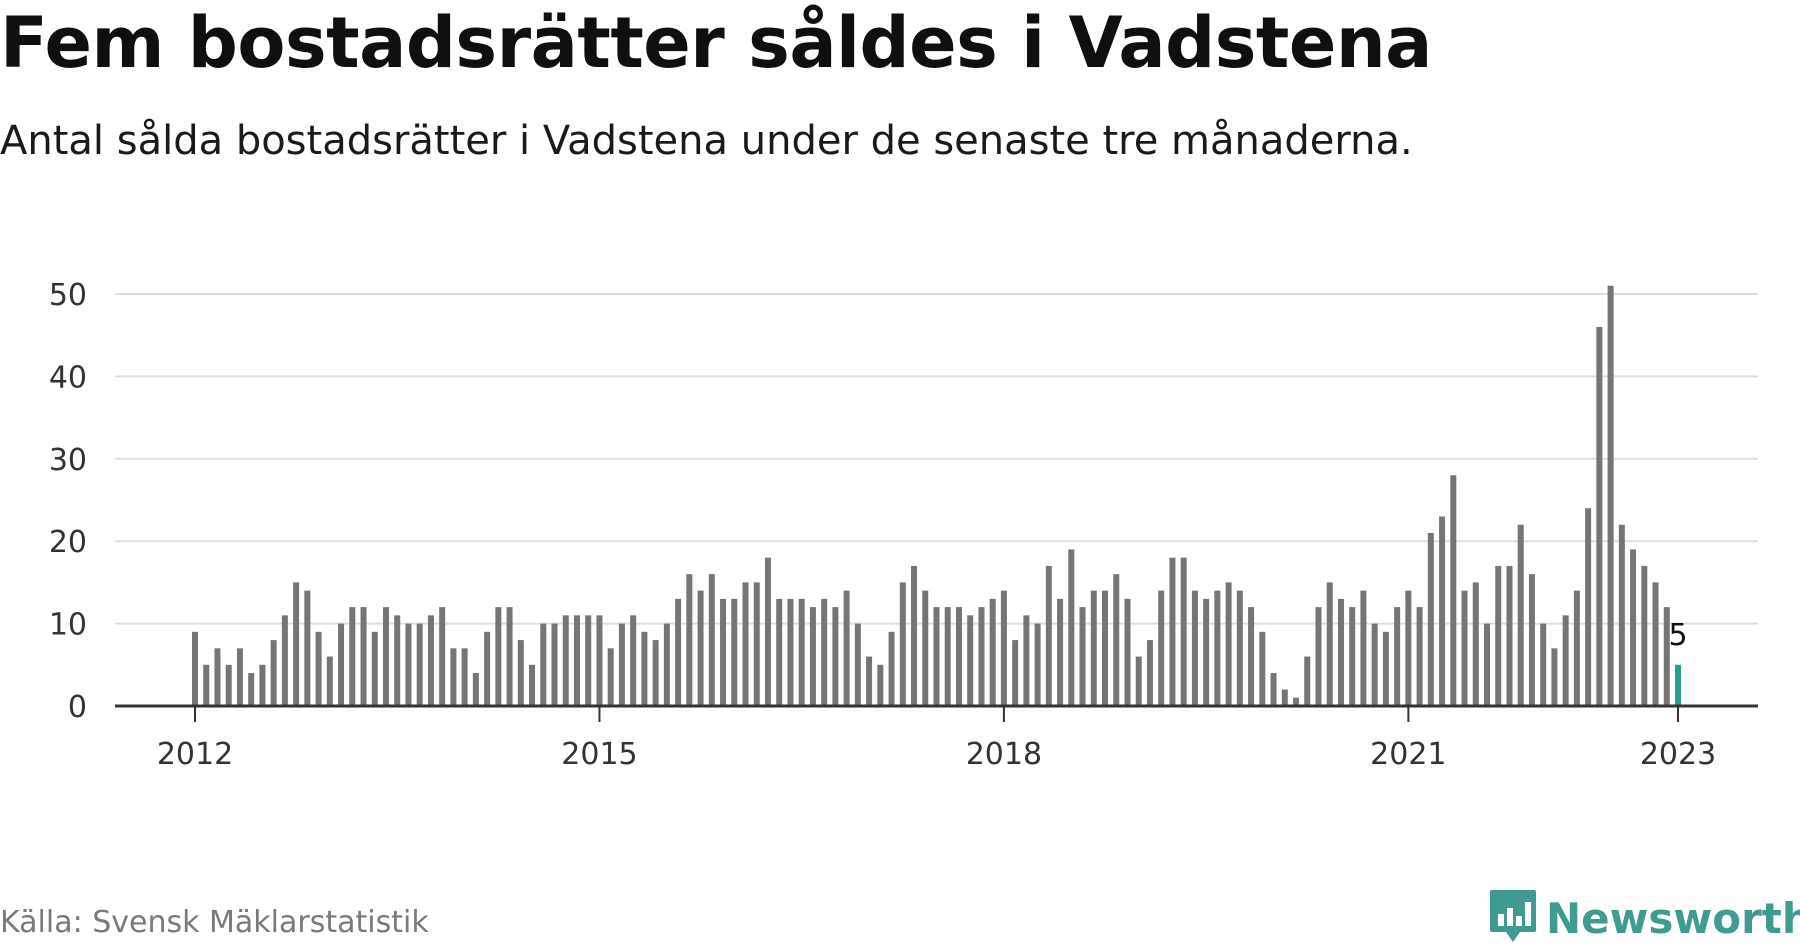  Describe the element at coordinates (599, 754) in the screenshot. I see `x-tick-label: 2015` at that location.